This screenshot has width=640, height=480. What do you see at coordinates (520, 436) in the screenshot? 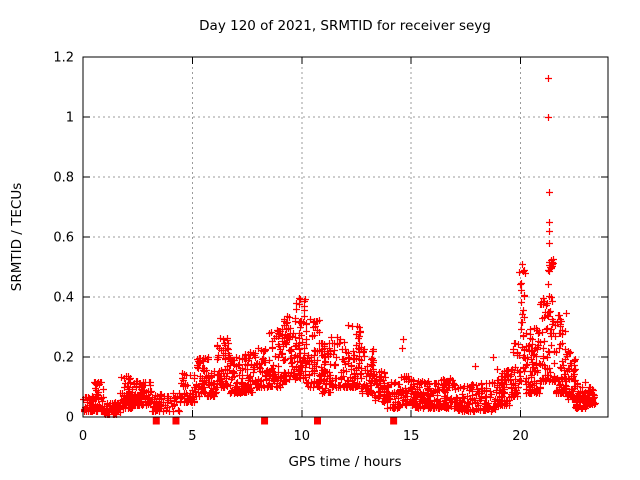
I see `x-tick-label: 20` at bounding box center [520, 436].